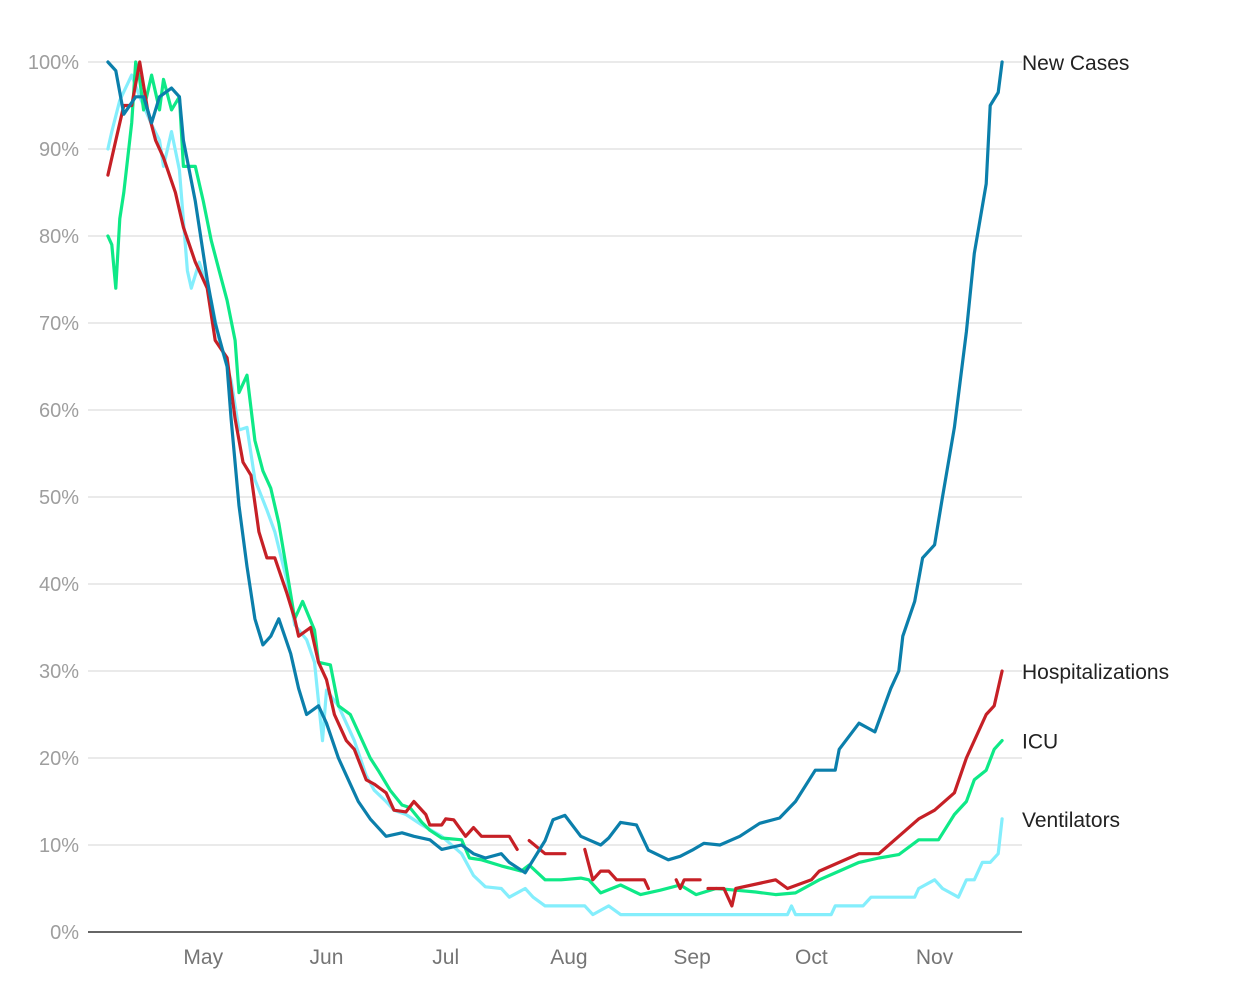 The image size is (1240, 1004). Describe the element at coordinates (445, 957) in the screenshot. I see `x-tick-label: Jul` at that location.